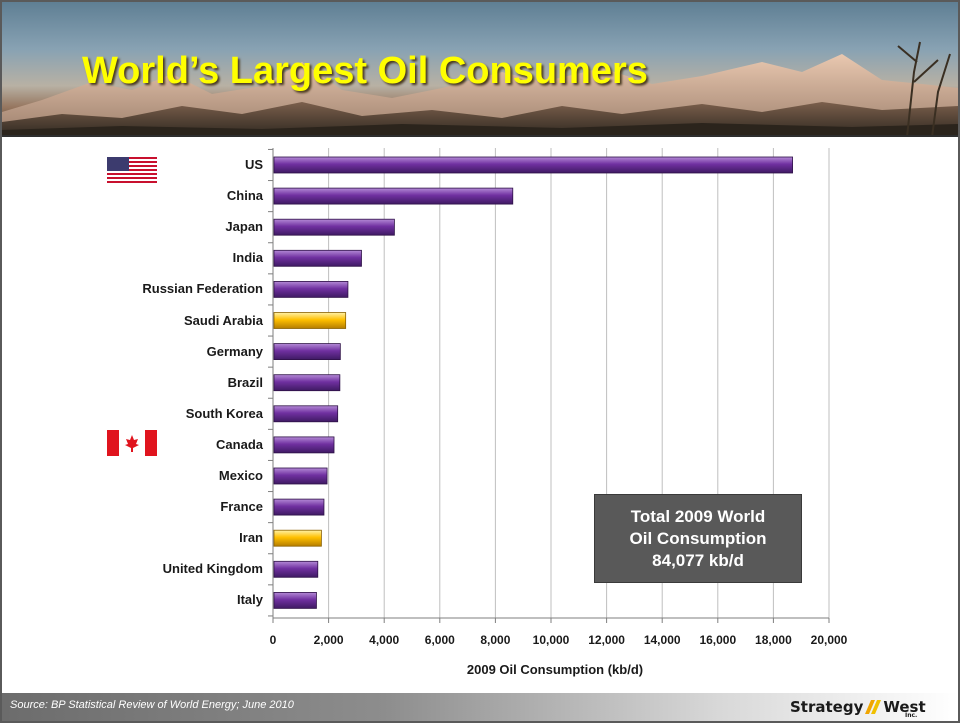  I want to click on category-label: Russian Federation, so click(202, 289).